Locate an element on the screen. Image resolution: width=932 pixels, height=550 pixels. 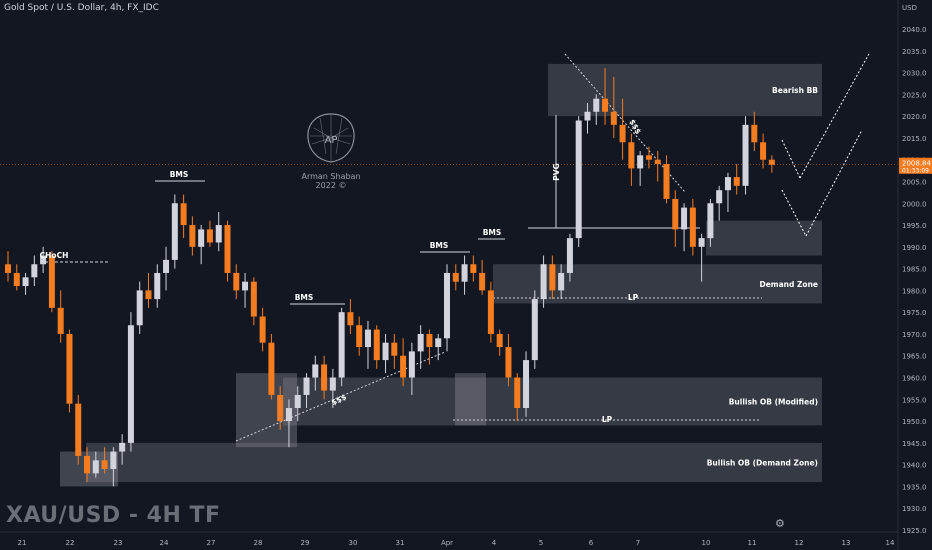
time-tick-label: 24 is located at coordinates (164, 543).